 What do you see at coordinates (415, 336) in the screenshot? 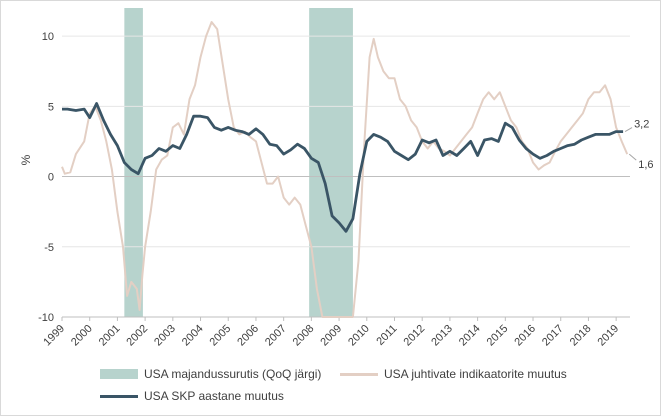
I see `x-tick-2012: 2012` at bounding box center [415, 336].